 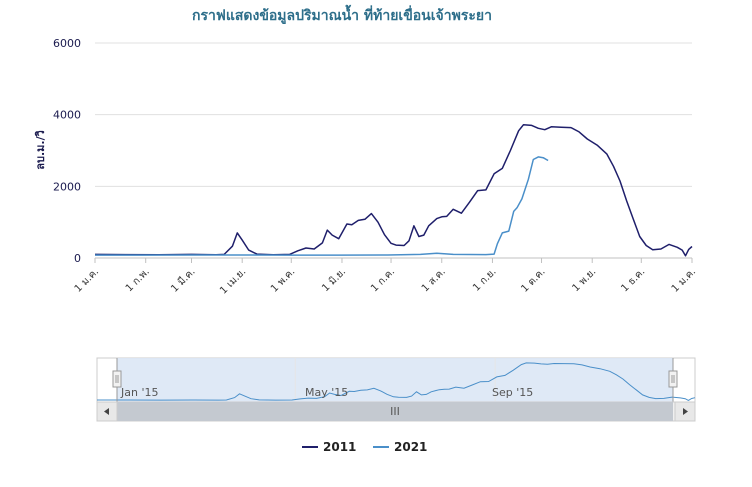 I want to click on navigator-selection, so click(x=395, y=380).